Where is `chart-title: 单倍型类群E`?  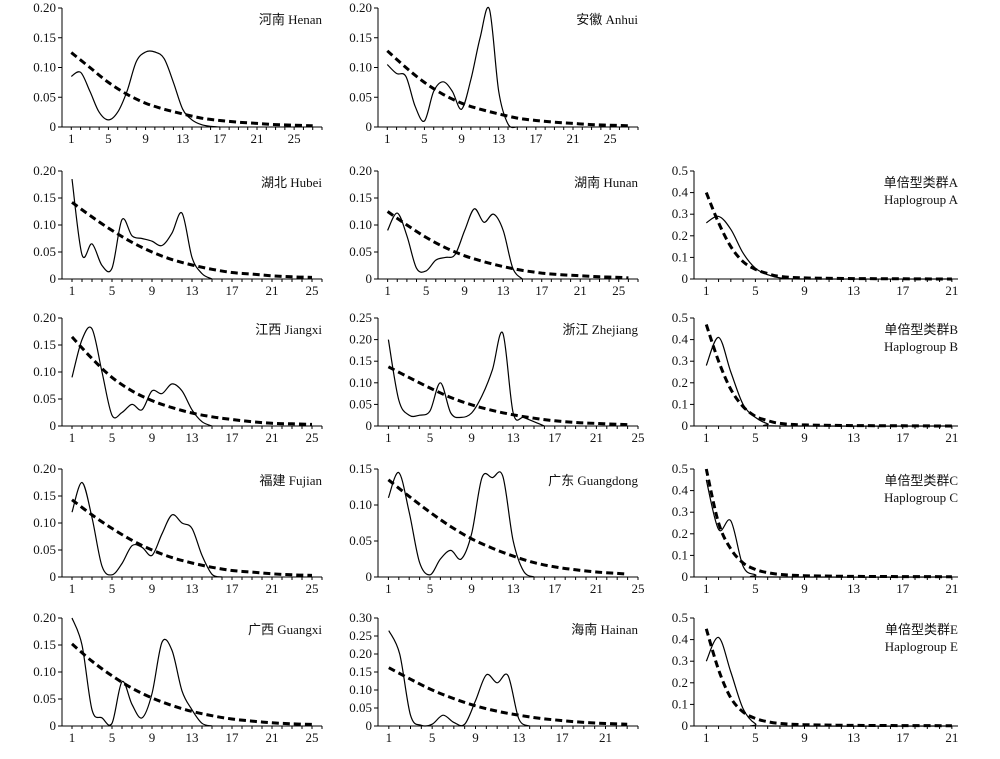
chart-title: 单倍型类群E is located at coordinates (921, 629).